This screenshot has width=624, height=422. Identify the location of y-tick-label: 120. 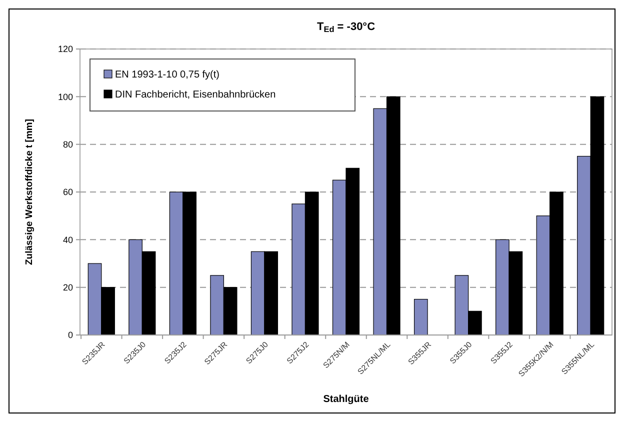
(65, 49).